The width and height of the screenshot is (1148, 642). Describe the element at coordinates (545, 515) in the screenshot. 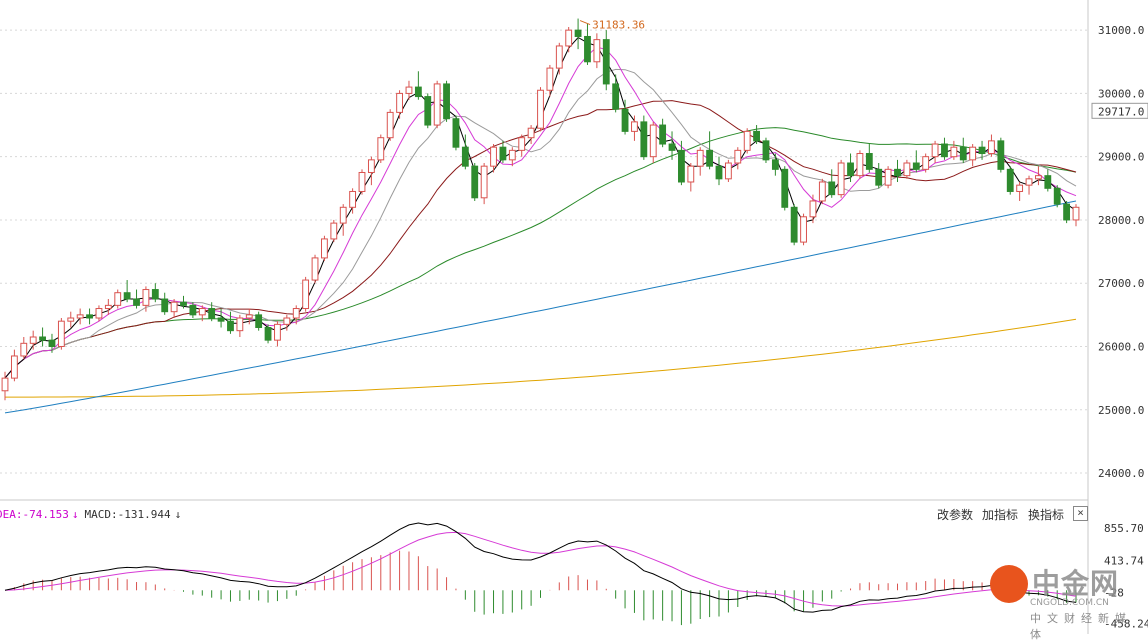

I see `indicator-toolbar: DEA:-74.153 ↓ MACD:-131.944 ↓ 改参数 加指标 换指标 ×` at that location.